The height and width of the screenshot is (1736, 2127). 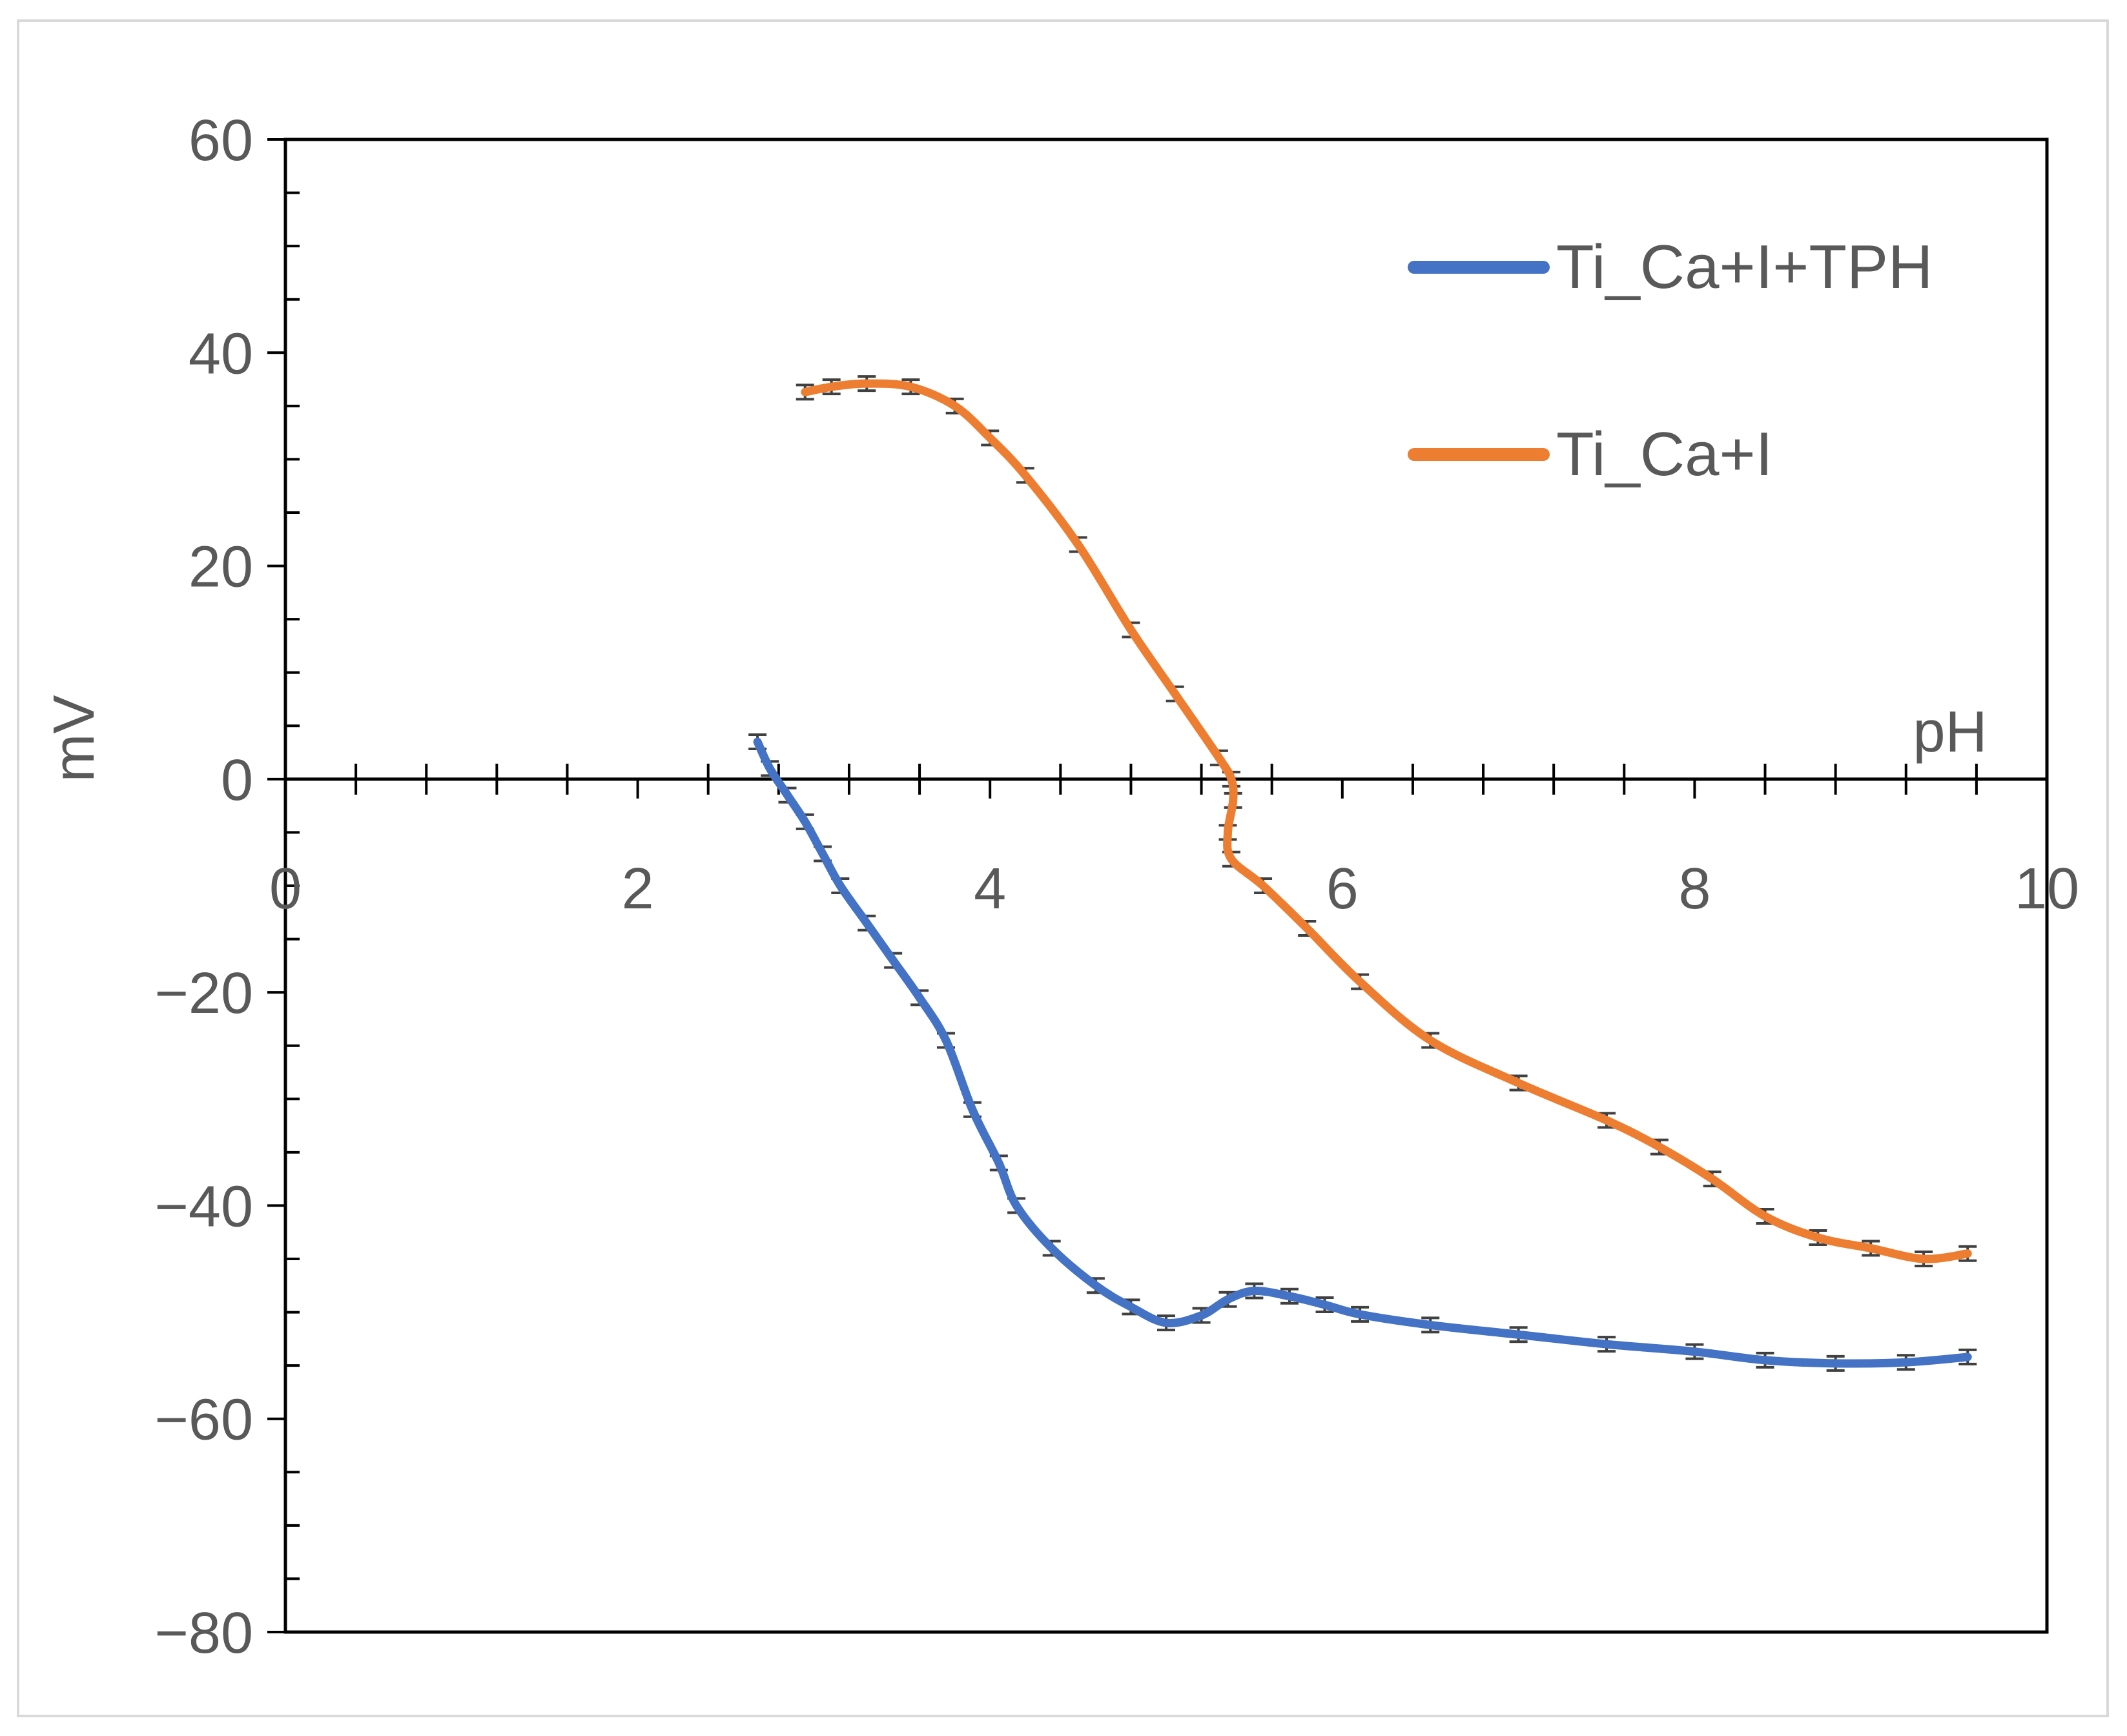 What do you see at coordinates (1744, 266) in the screenshot?
I see `legend-label-tph: Ti_Ca+I+TPH` at bounding box center [1744, 266].